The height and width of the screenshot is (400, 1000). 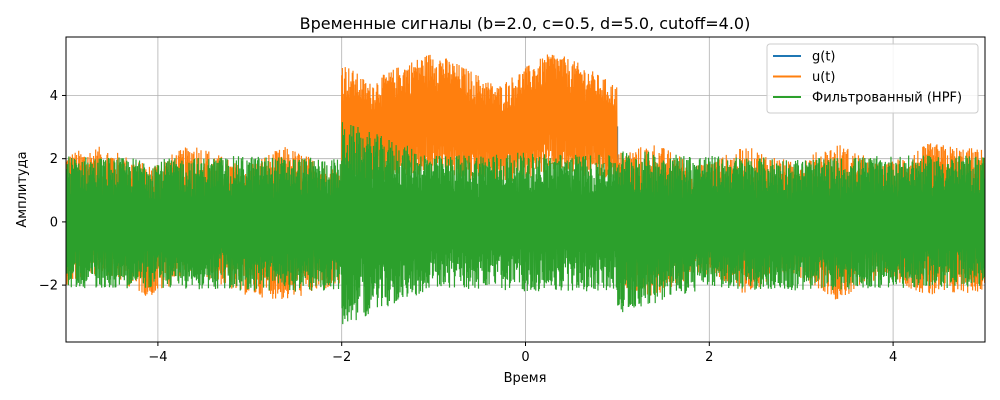 What do you see at coordinates (48, 286) in the screenshot?
I see `y-tick-label: −2` at bounding box center [48, 286].